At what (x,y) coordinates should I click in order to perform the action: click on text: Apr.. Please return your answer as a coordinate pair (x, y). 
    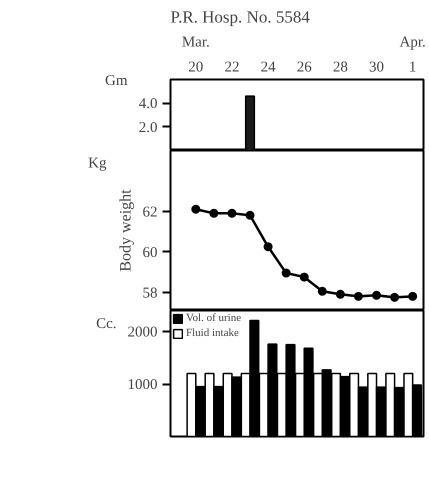
    Looking at the image, I should click on (413, 42).